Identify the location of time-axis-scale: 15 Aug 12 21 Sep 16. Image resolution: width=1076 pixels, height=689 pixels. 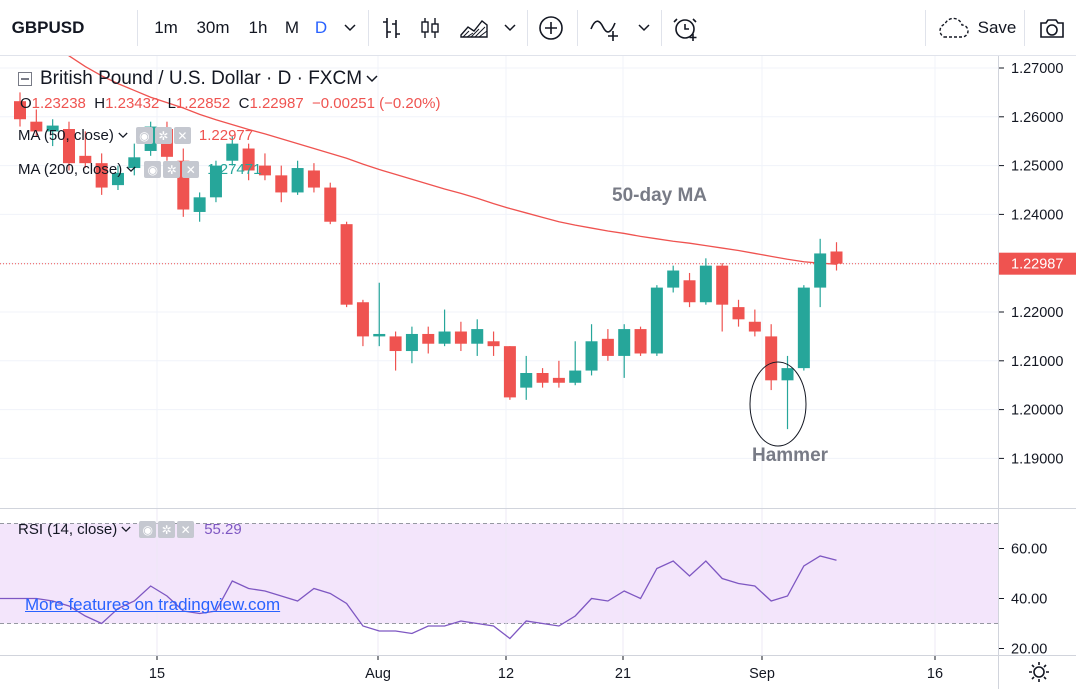
(546, 669).